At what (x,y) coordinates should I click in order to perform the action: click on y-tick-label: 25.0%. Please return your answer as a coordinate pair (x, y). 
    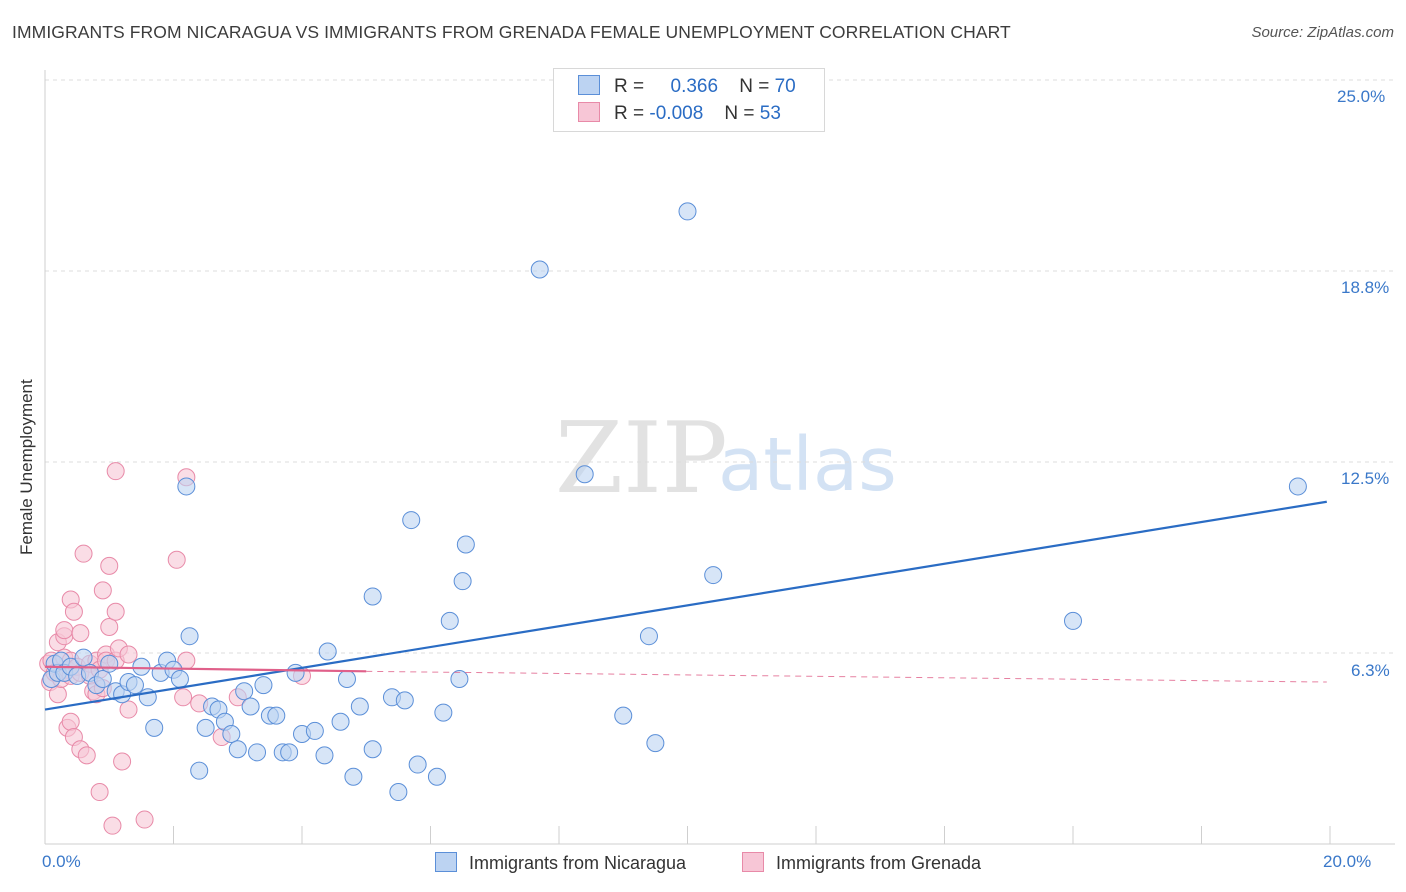
    Looking at the image, I should click on (1361, 96).